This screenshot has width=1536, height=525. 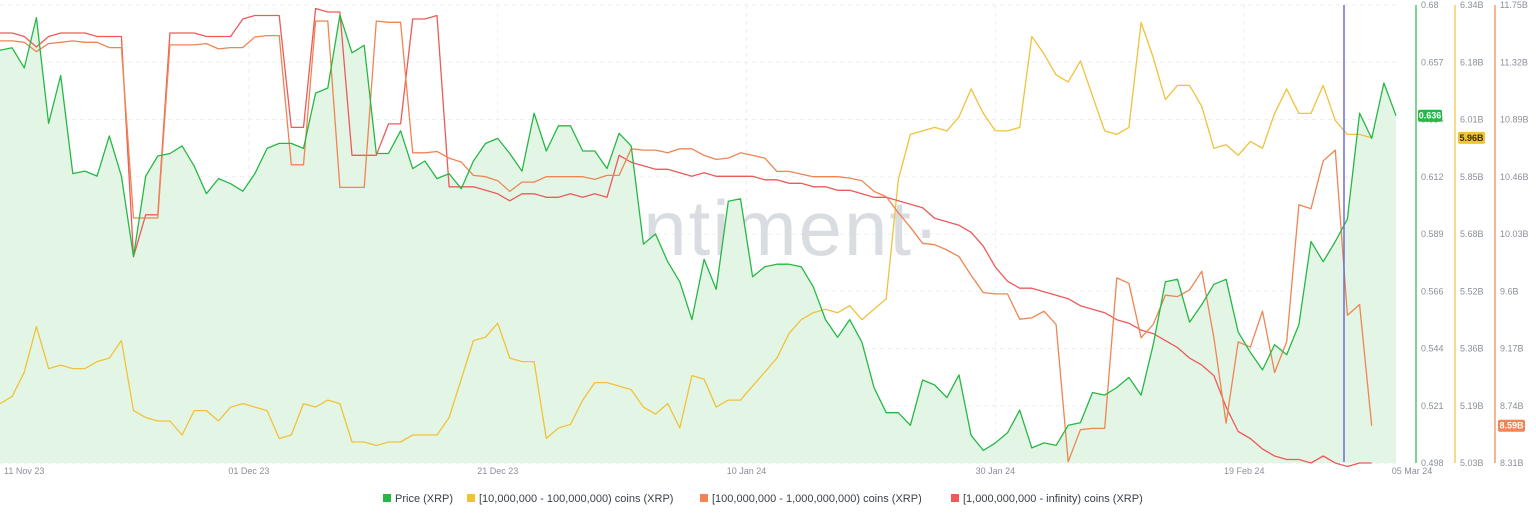 I want to click on current-value-badge-text: 5.96B, so click(x=1471, y=138).